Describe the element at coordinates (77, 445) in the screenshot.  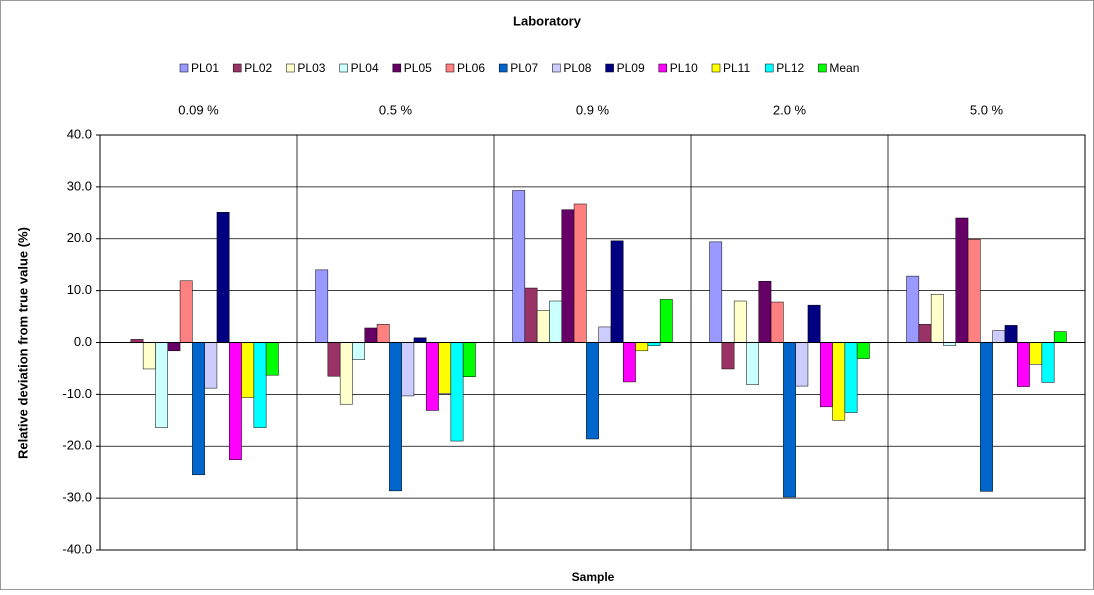
I see `y-tick-label: -20.0` at that location.